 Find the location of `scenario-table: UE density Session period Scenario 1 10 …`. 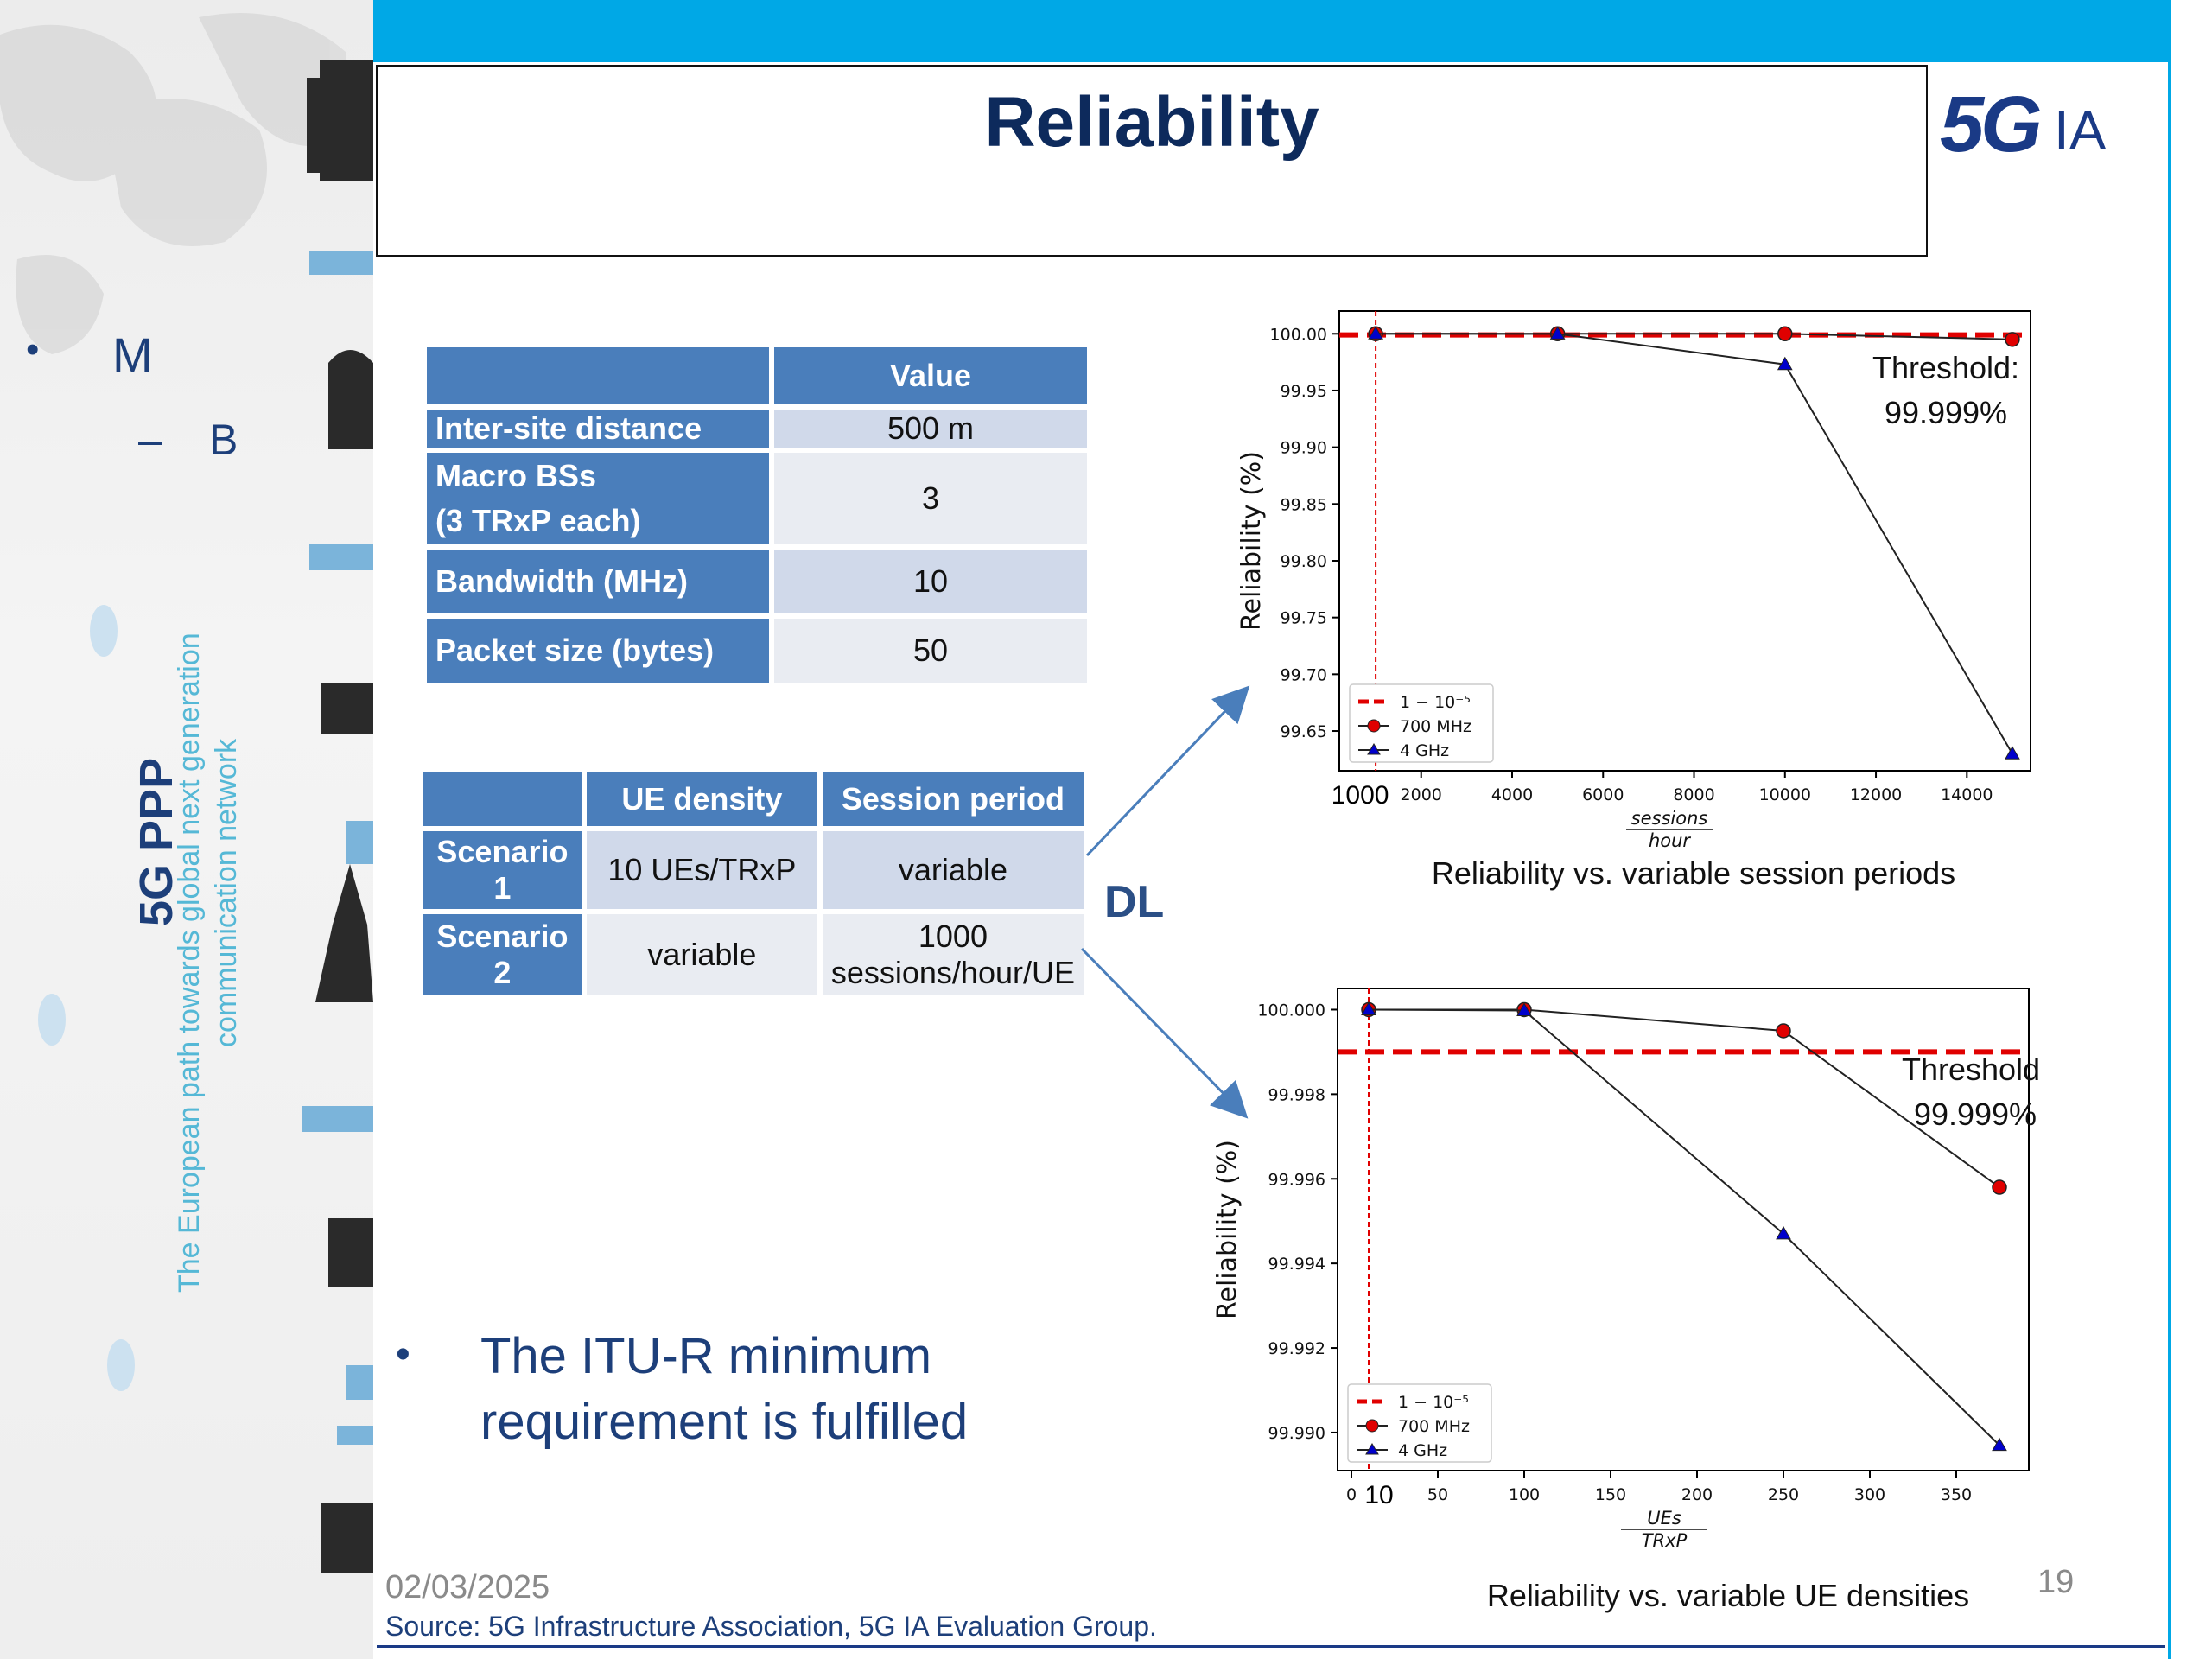

scenario-table: UE density Session period Scenario 1 10 … is located at coordinates (753, 884).